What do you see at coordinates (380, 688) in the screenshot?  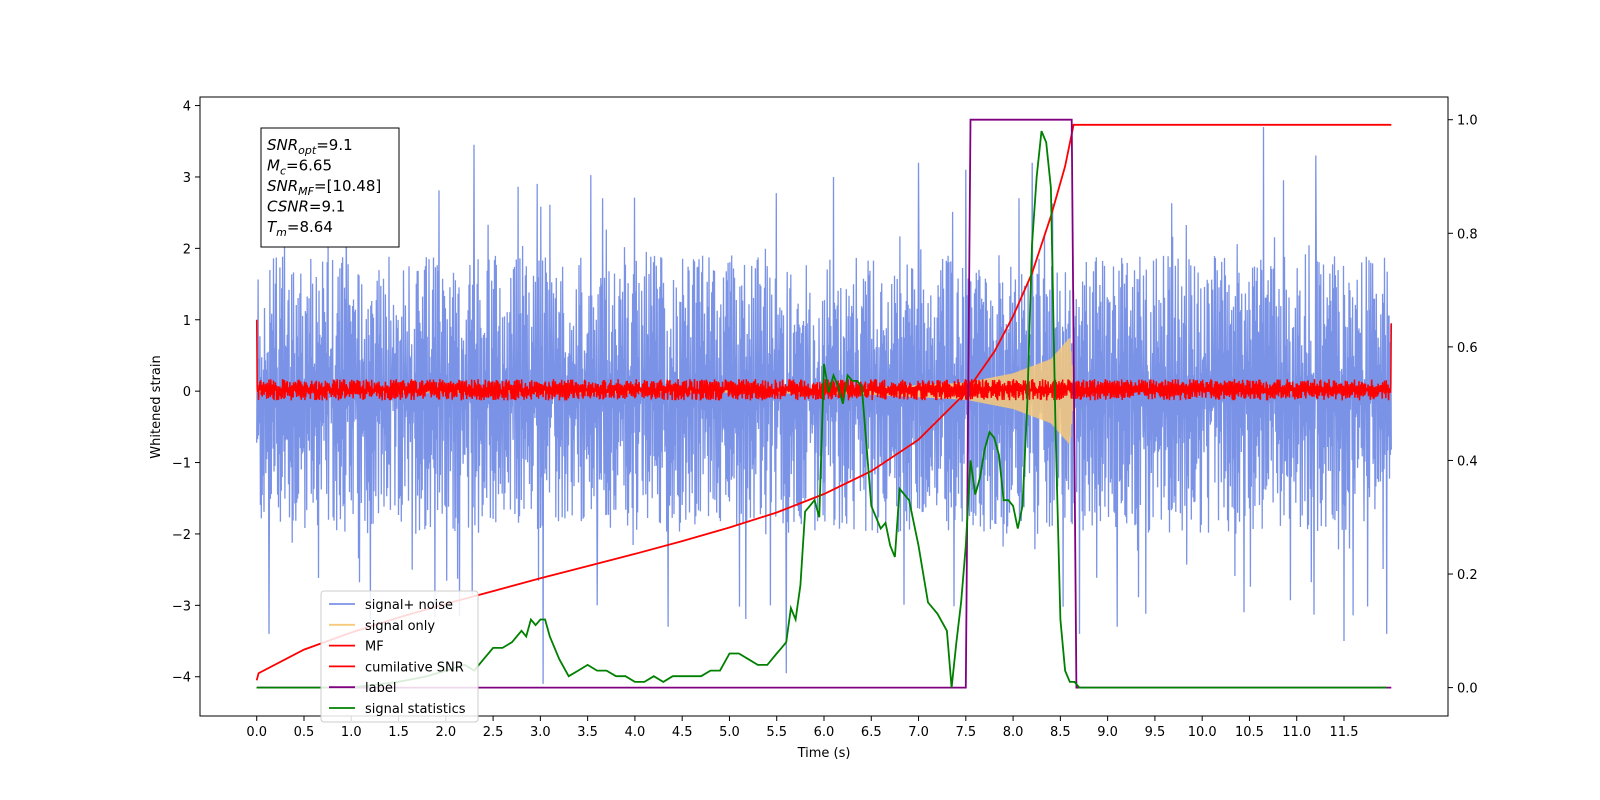 I see `legend-label: label` at bounding box center [380, 688].